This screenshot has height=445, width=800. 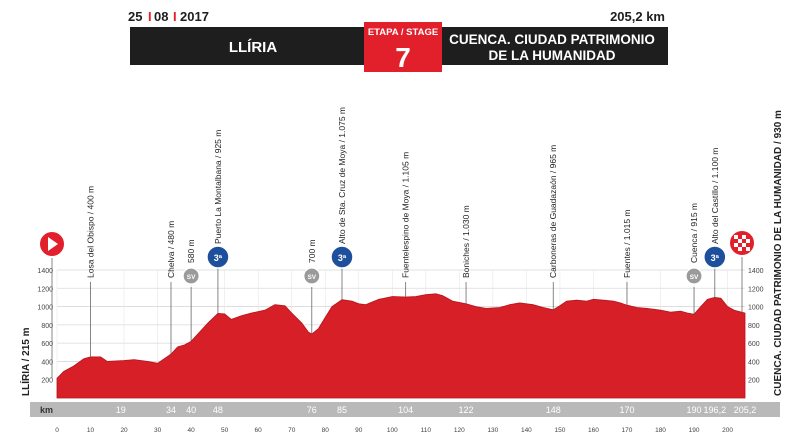 What do you see at coordinates (175, 16) in the screenshot?
I see `date-sep-2: I` at bounding box center [175, 16].